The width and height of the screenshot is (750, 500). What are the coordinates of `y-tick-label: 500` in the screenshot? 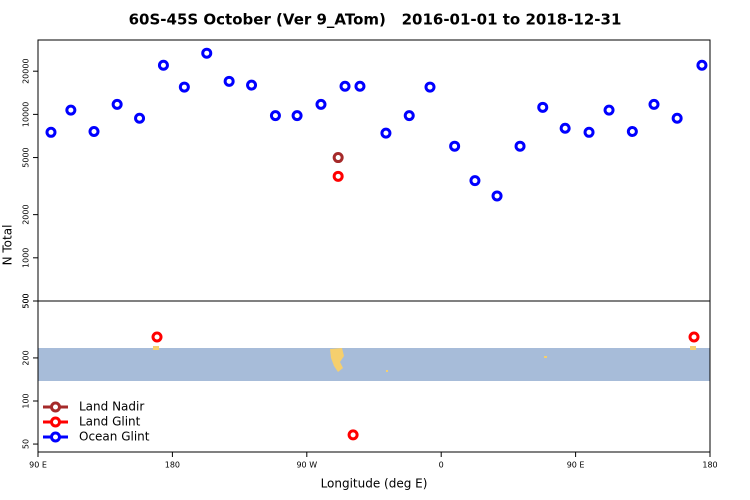 It's located at (26, 300).